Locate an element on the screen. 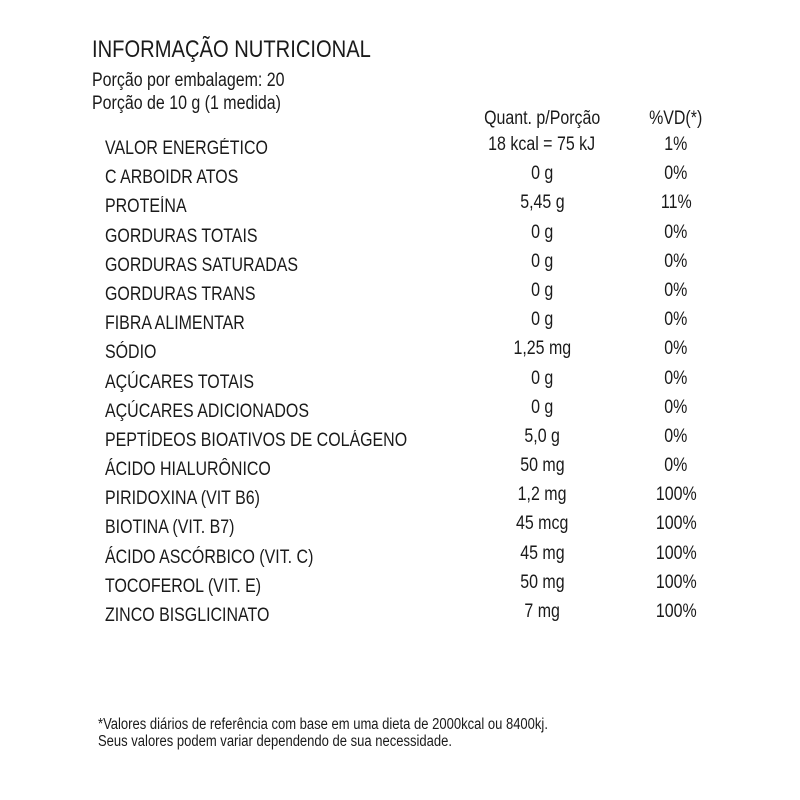  nutrient-quantity: 5,45 g is located at coordinates (542, 203).